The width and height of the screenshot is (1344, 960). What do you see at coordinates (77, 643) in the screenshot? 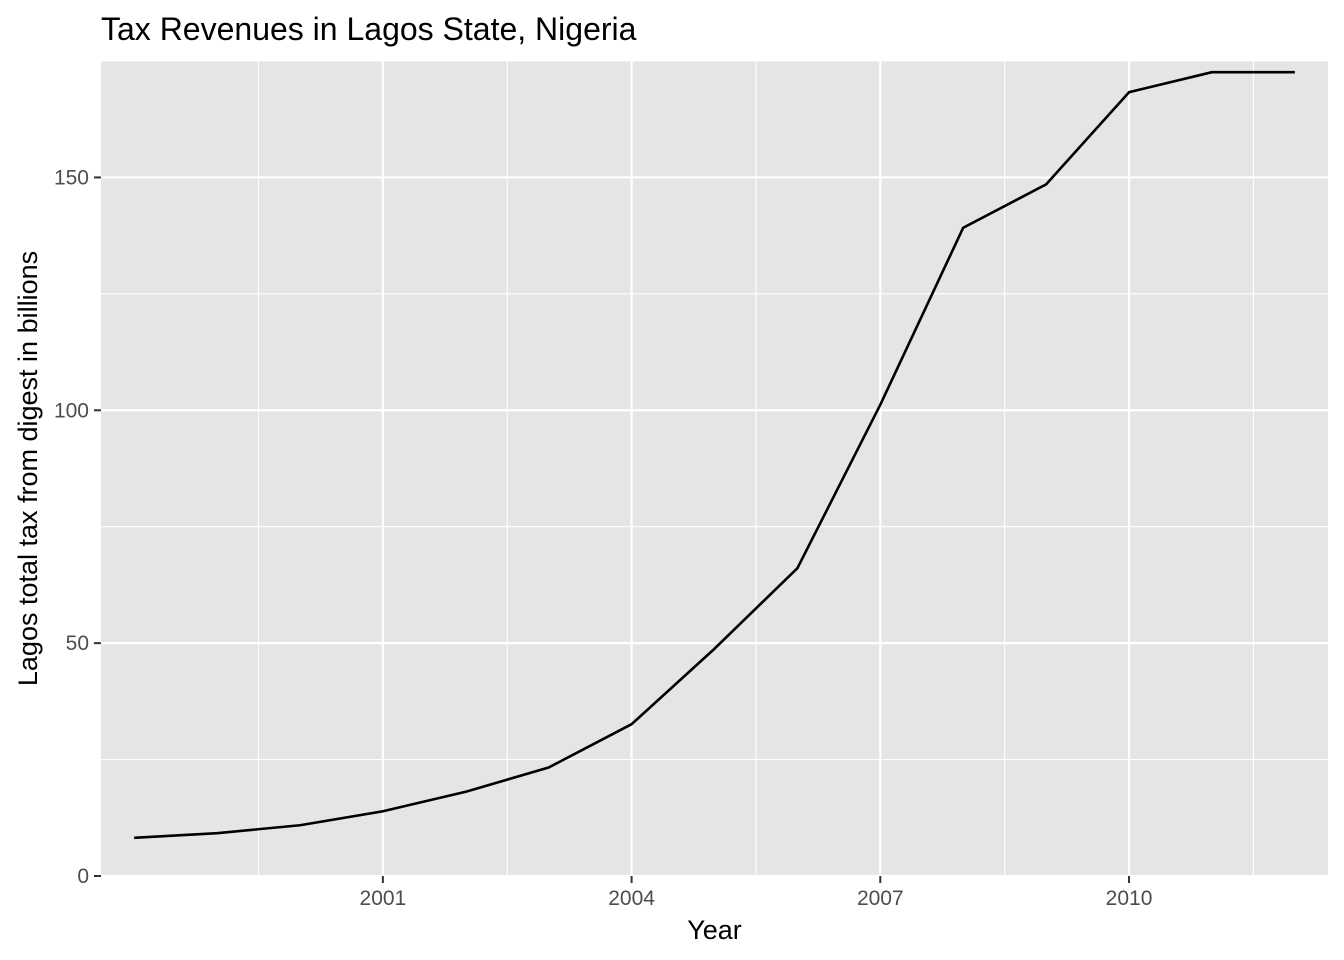
I see `y-tick-label: 50` at bounding box center [77, 643].